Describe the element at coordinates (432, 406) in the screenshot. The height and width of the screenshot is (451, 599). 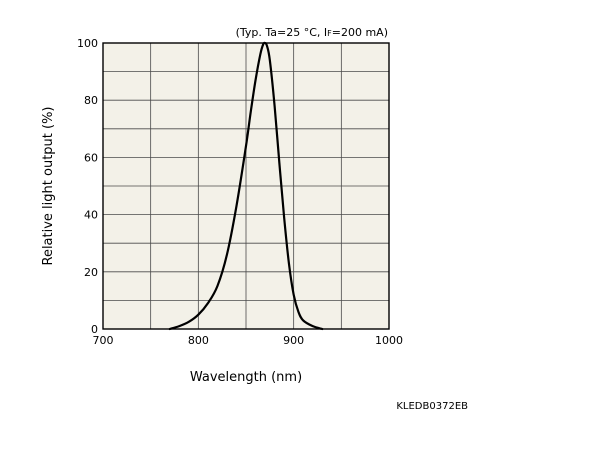
I see `figure-code: KLEDB0372EB` at that location.